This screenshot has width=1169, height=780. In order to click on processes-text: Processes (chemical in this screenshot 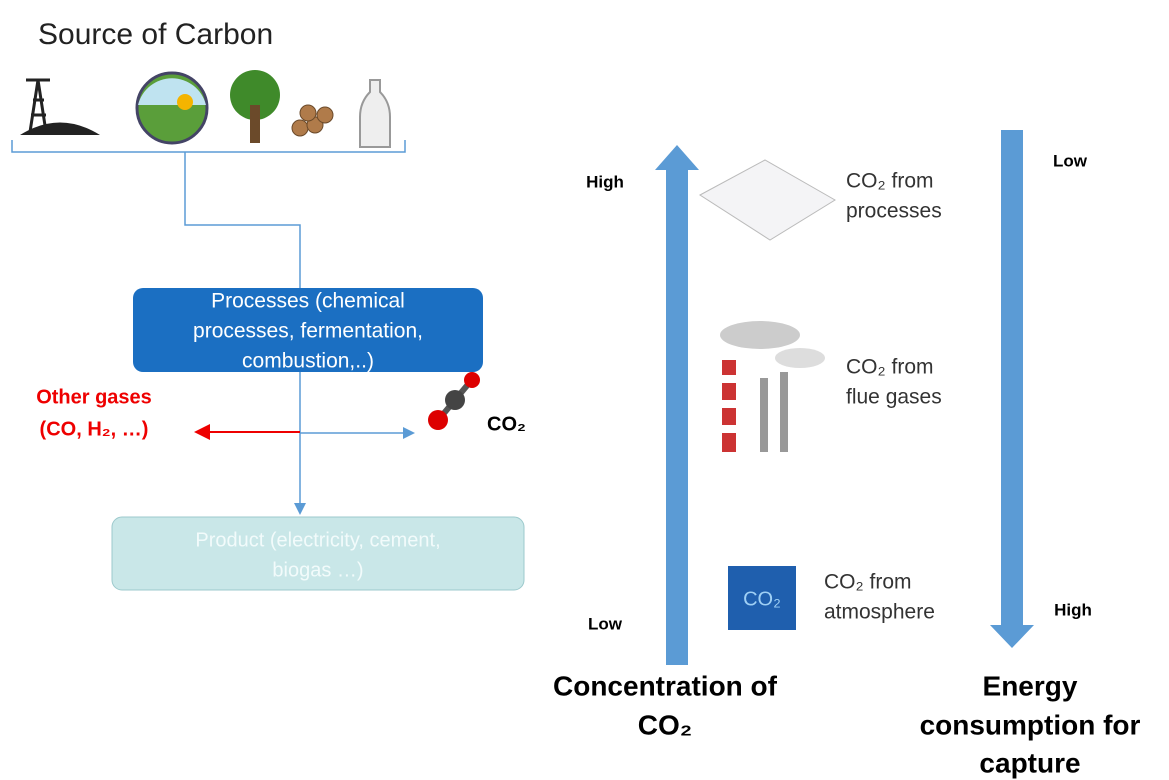, I will do `click(308, 301)`.